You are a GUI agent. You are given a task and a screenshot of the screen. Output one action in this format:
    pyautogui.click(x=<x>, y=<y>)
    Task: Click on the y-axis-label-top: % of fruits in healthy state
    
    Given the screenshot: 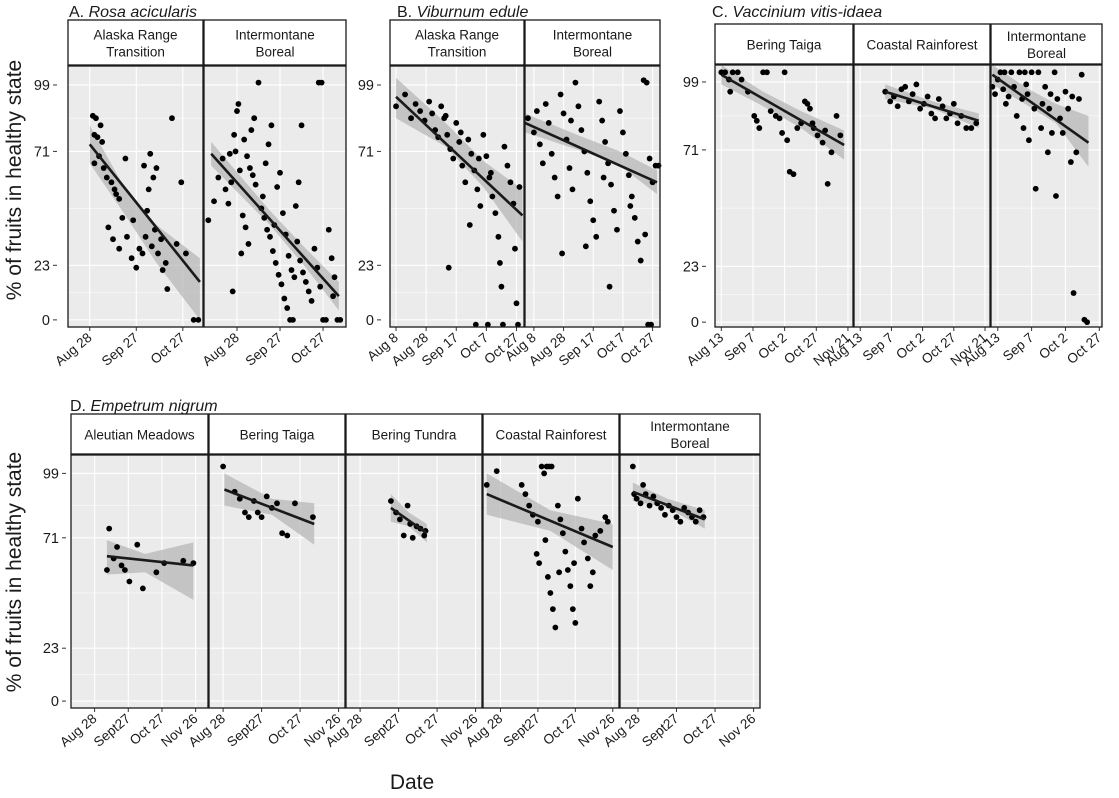 What is the action you would take?
    pyautogui.click(x=14, y=180)
    